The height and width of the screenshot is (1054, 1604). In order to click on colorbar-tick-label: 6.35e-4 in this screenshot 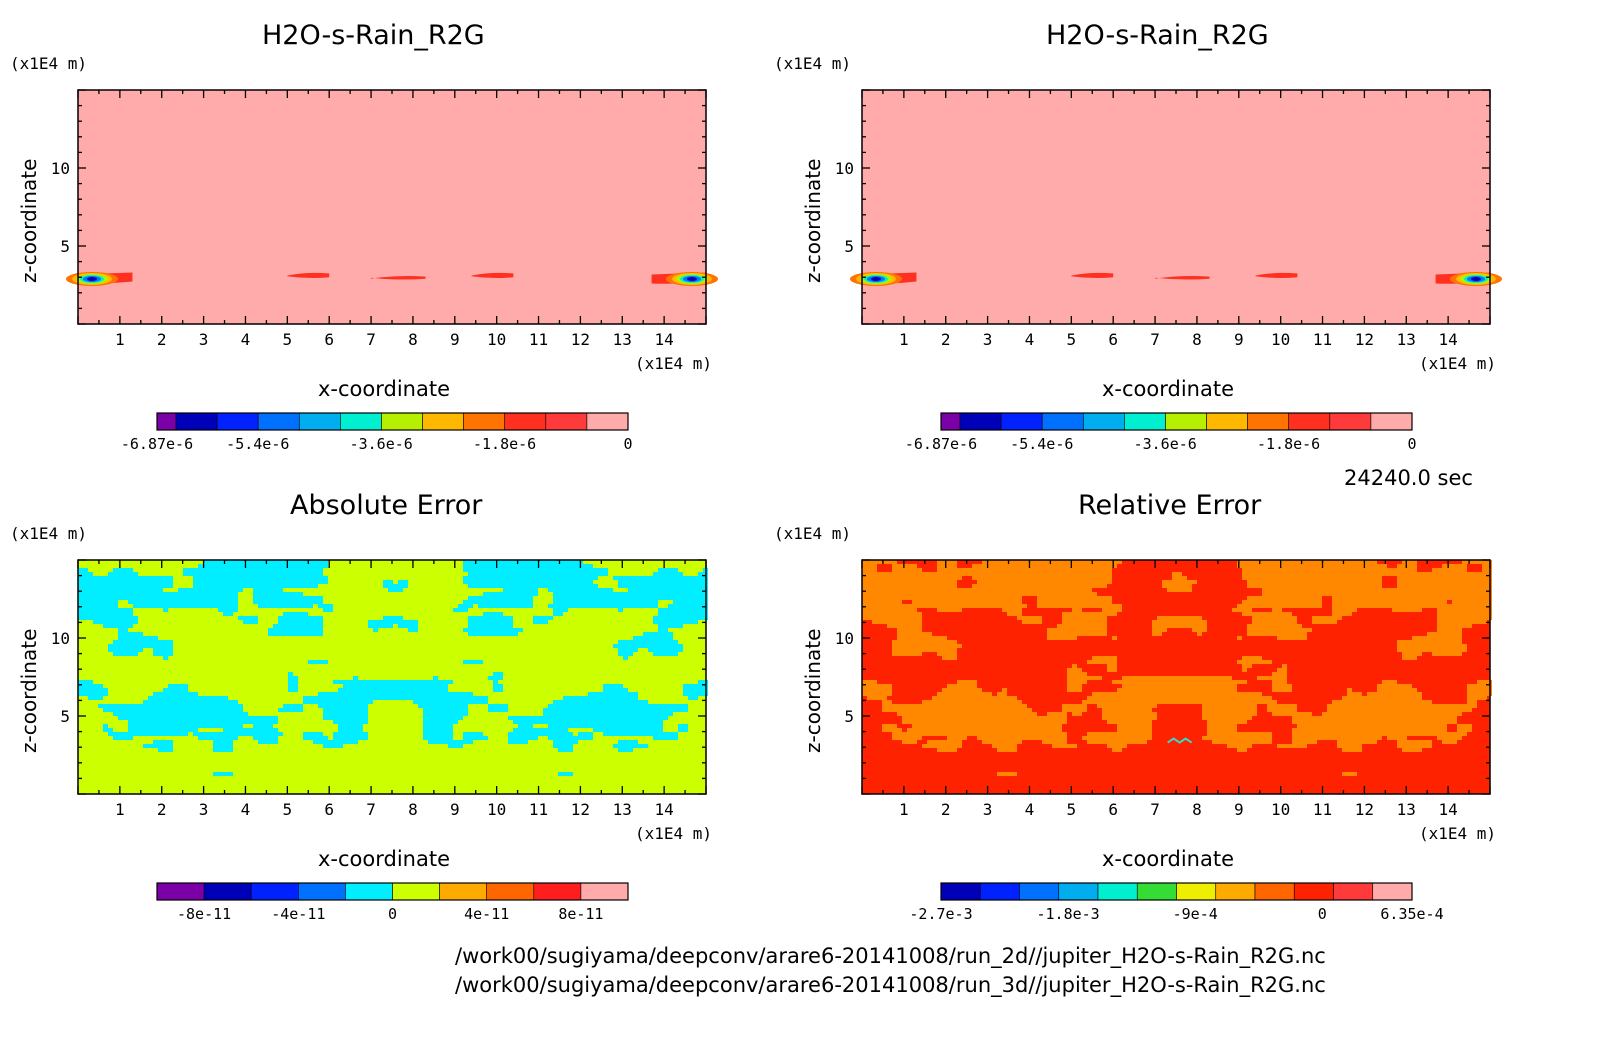, I will do `click(1411, 914)`.